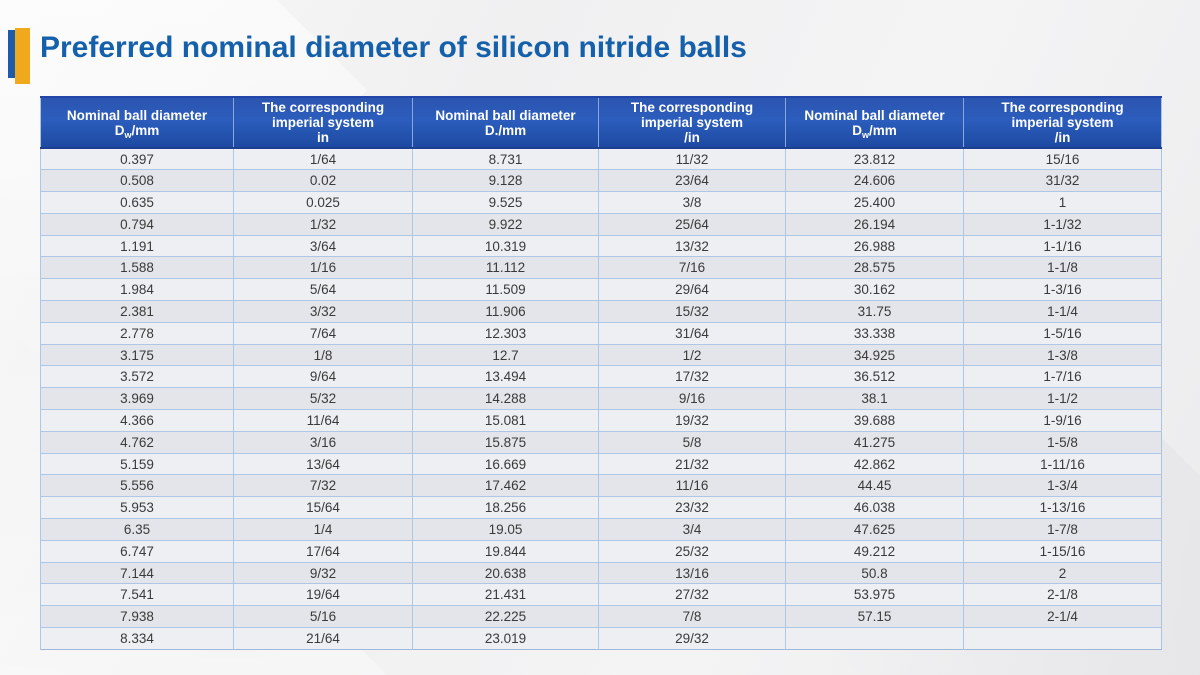 The image size is (1200, 675). Describe the element at coordinates (692, 398) in the screenshot. I see `table-cell: 9/16` at that location.